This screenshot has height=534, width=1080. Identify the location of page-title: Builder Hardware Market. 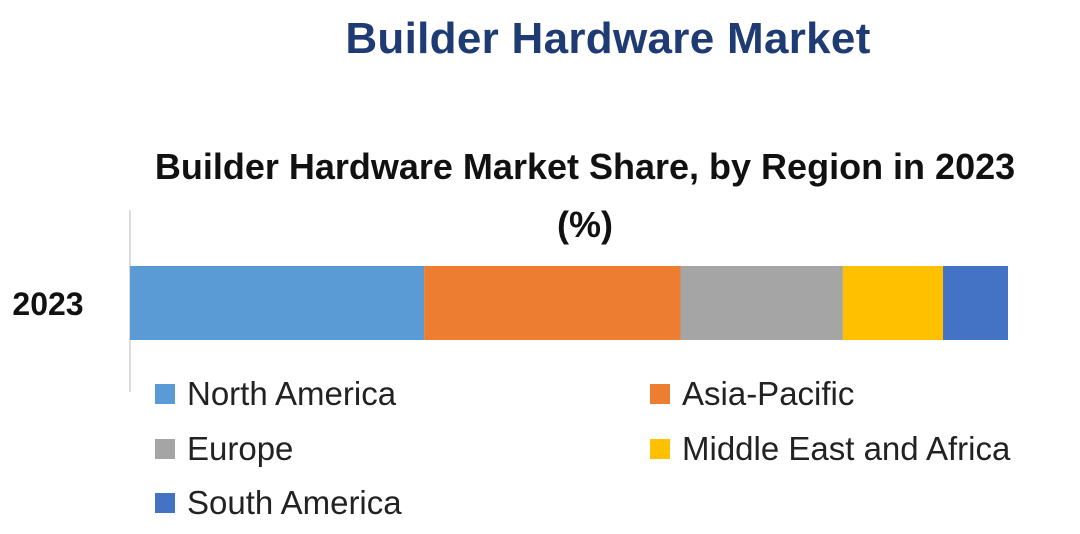
(608, 38).